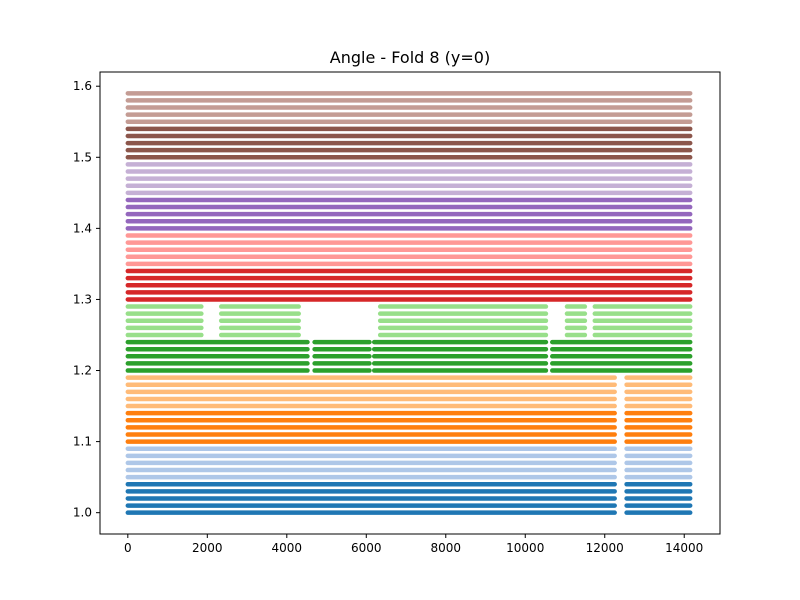  I want to click on x-tick-label: 4000, so click(287, 548).